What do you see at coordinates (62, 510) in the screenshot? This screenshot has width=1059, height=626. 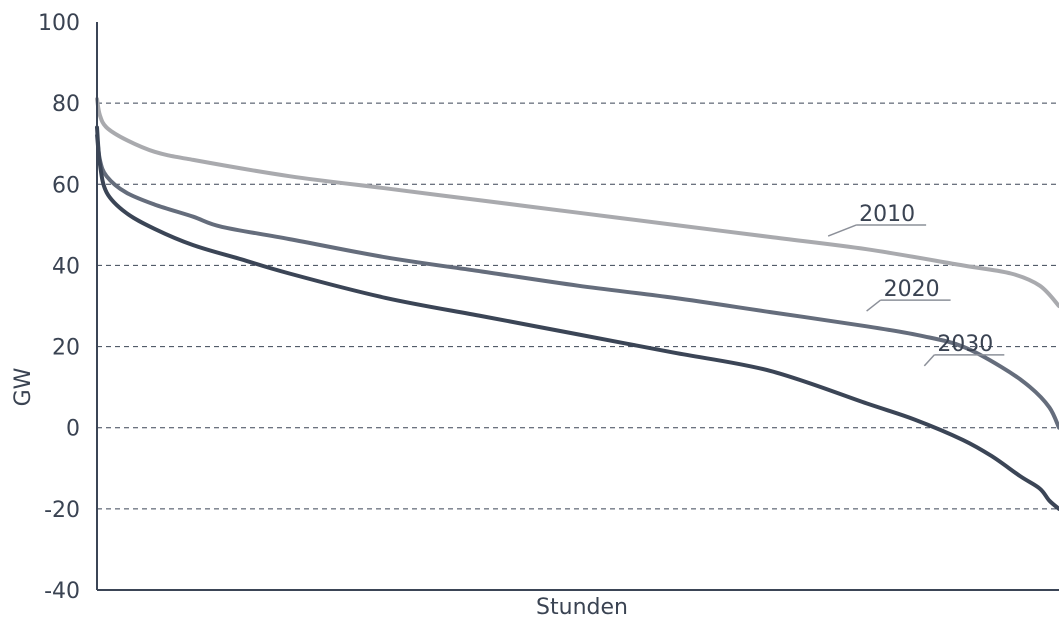 I see `y-tick-label: -20` at bounding box center [62, 510].